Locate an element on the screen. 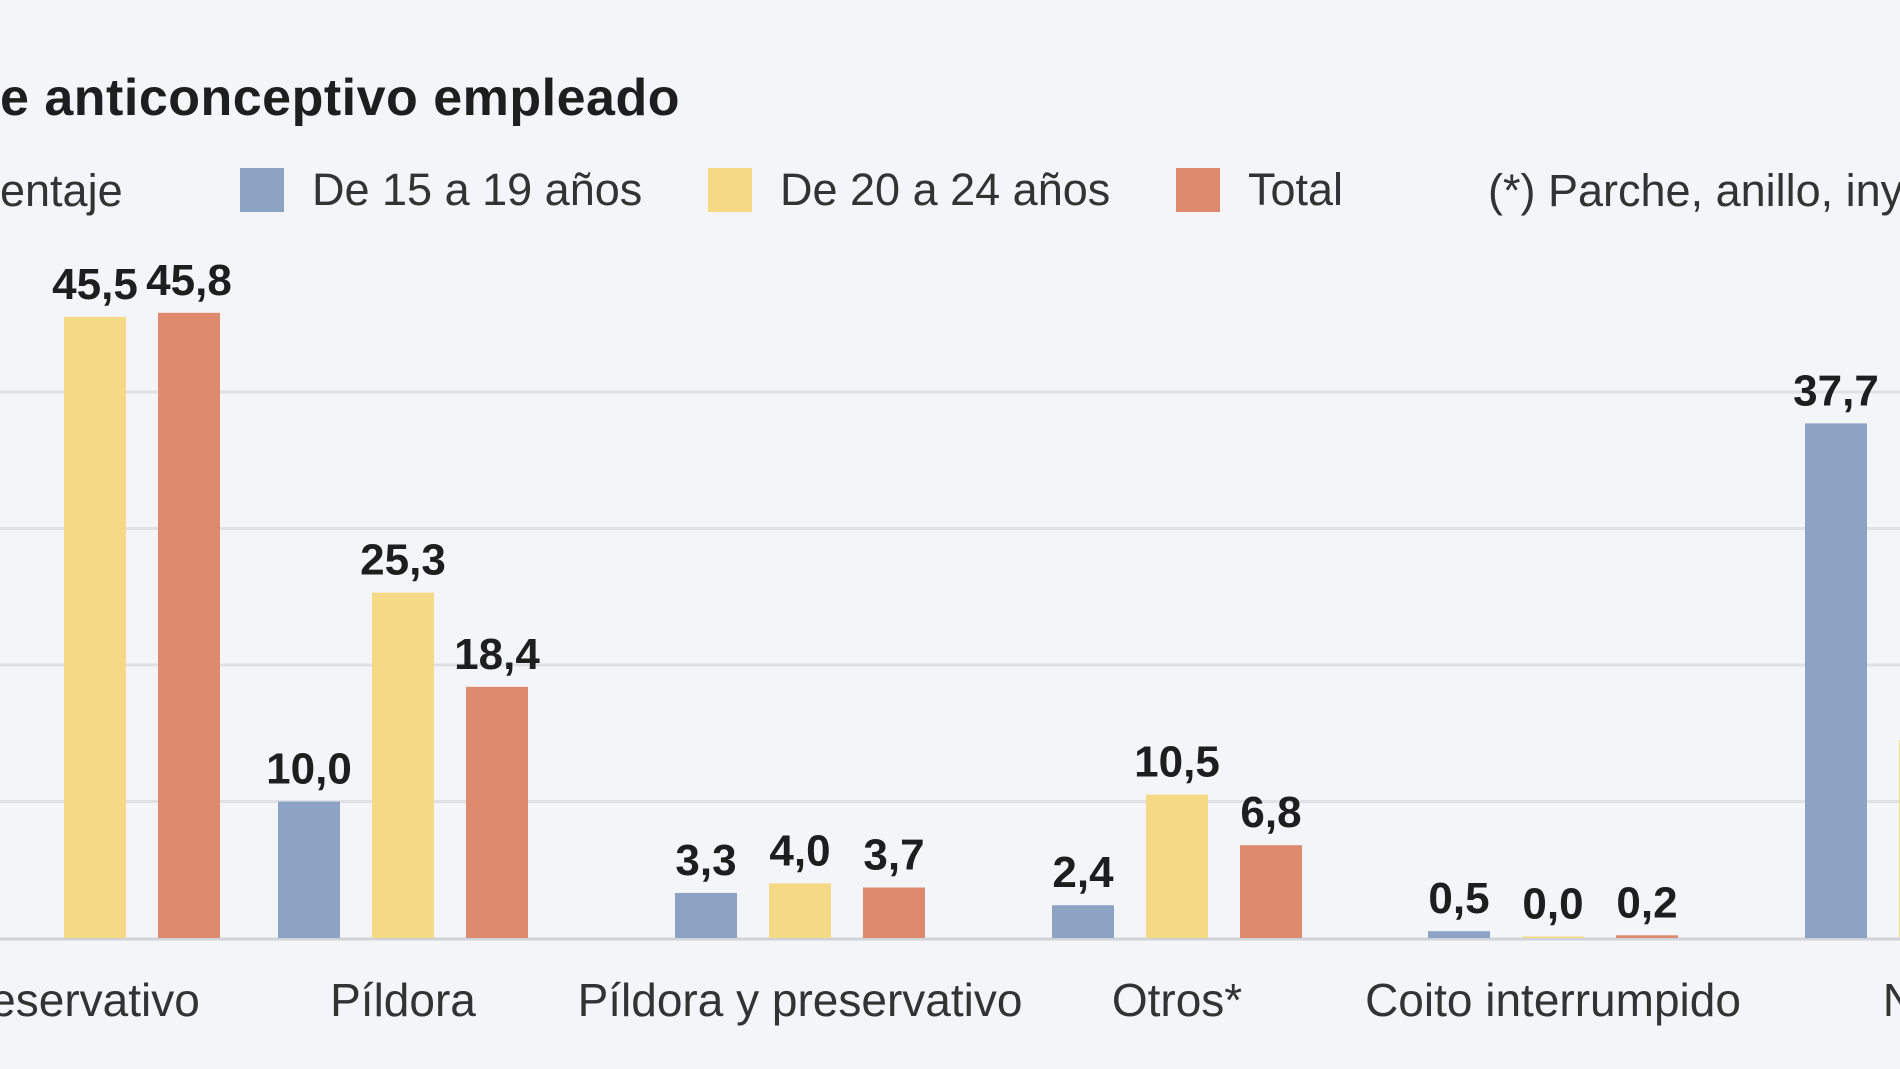 The image size is (1900, 1069). data-label: 0,5 is located at coordinates (1458, 898).